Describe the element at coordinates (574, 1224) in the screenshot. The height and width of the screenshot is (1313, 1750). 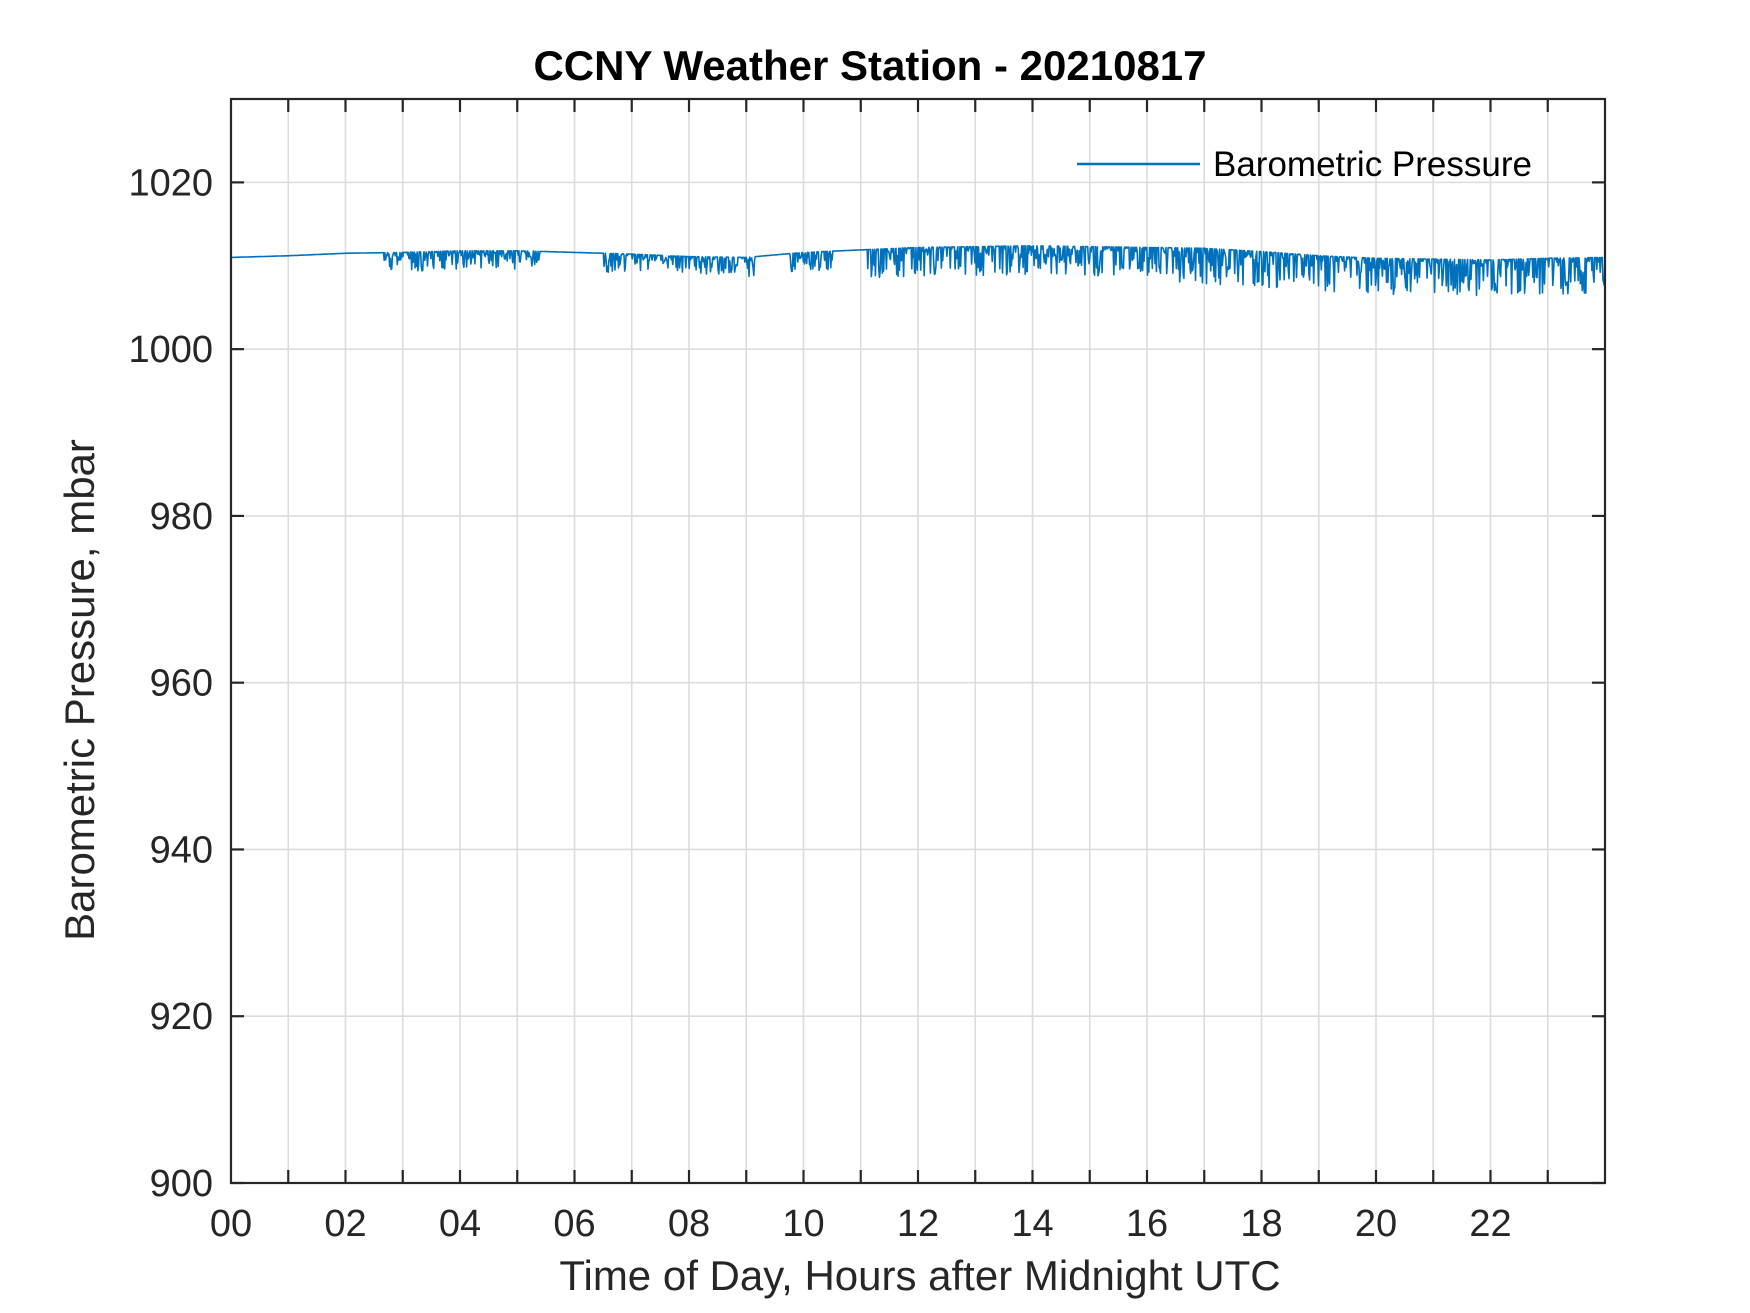
I see `x-tick-label: 06` at that location.